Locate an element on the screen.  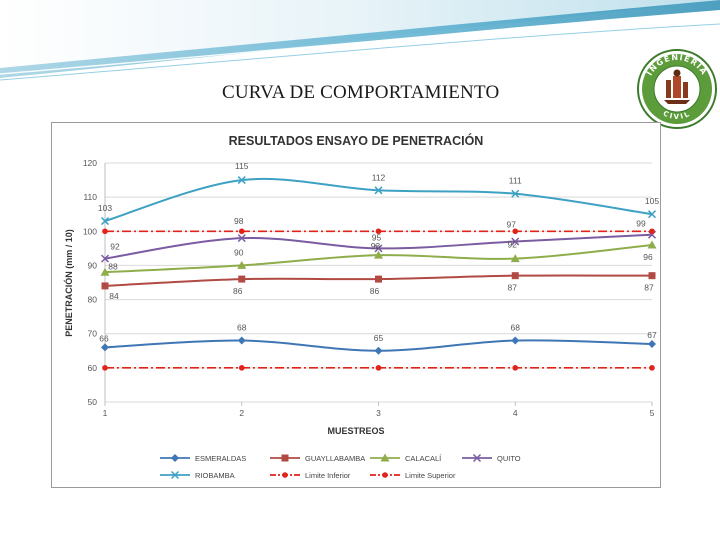
x-axis-title: MUESTREOS is located at coordinates (355, 431).